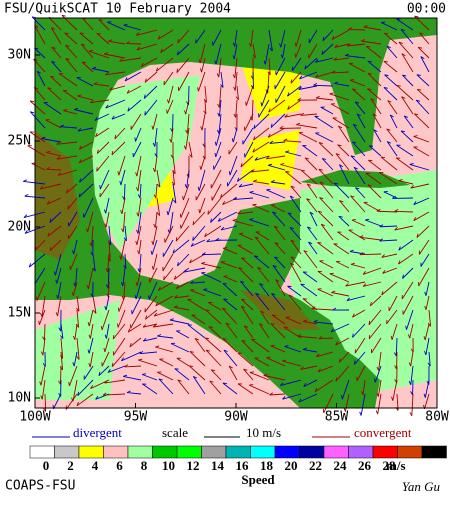  What do you see at coordinates (168, 465) in the screenshot?
I see `colorbar-label: 10` at bounding box center [168, 465].